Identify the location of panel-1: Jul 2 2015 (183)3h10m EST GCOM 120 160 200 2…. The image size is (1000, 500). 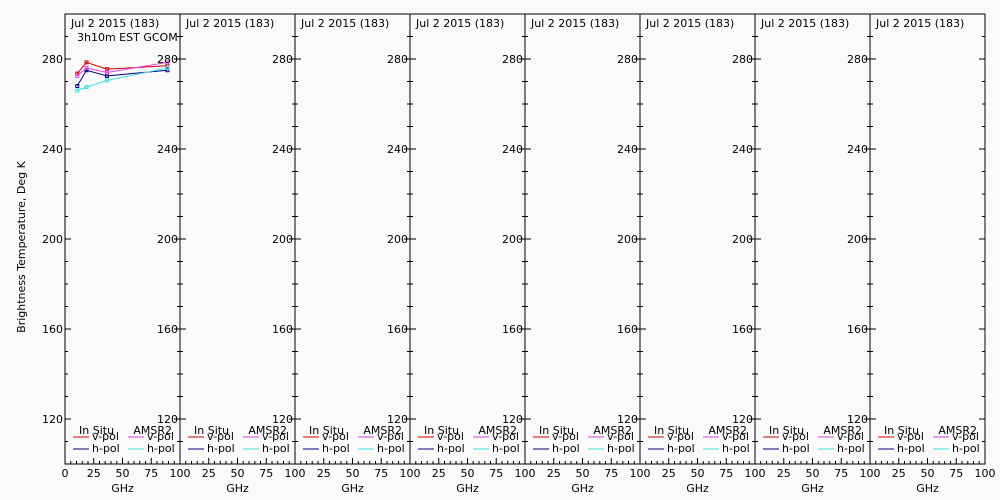
(116, 254).